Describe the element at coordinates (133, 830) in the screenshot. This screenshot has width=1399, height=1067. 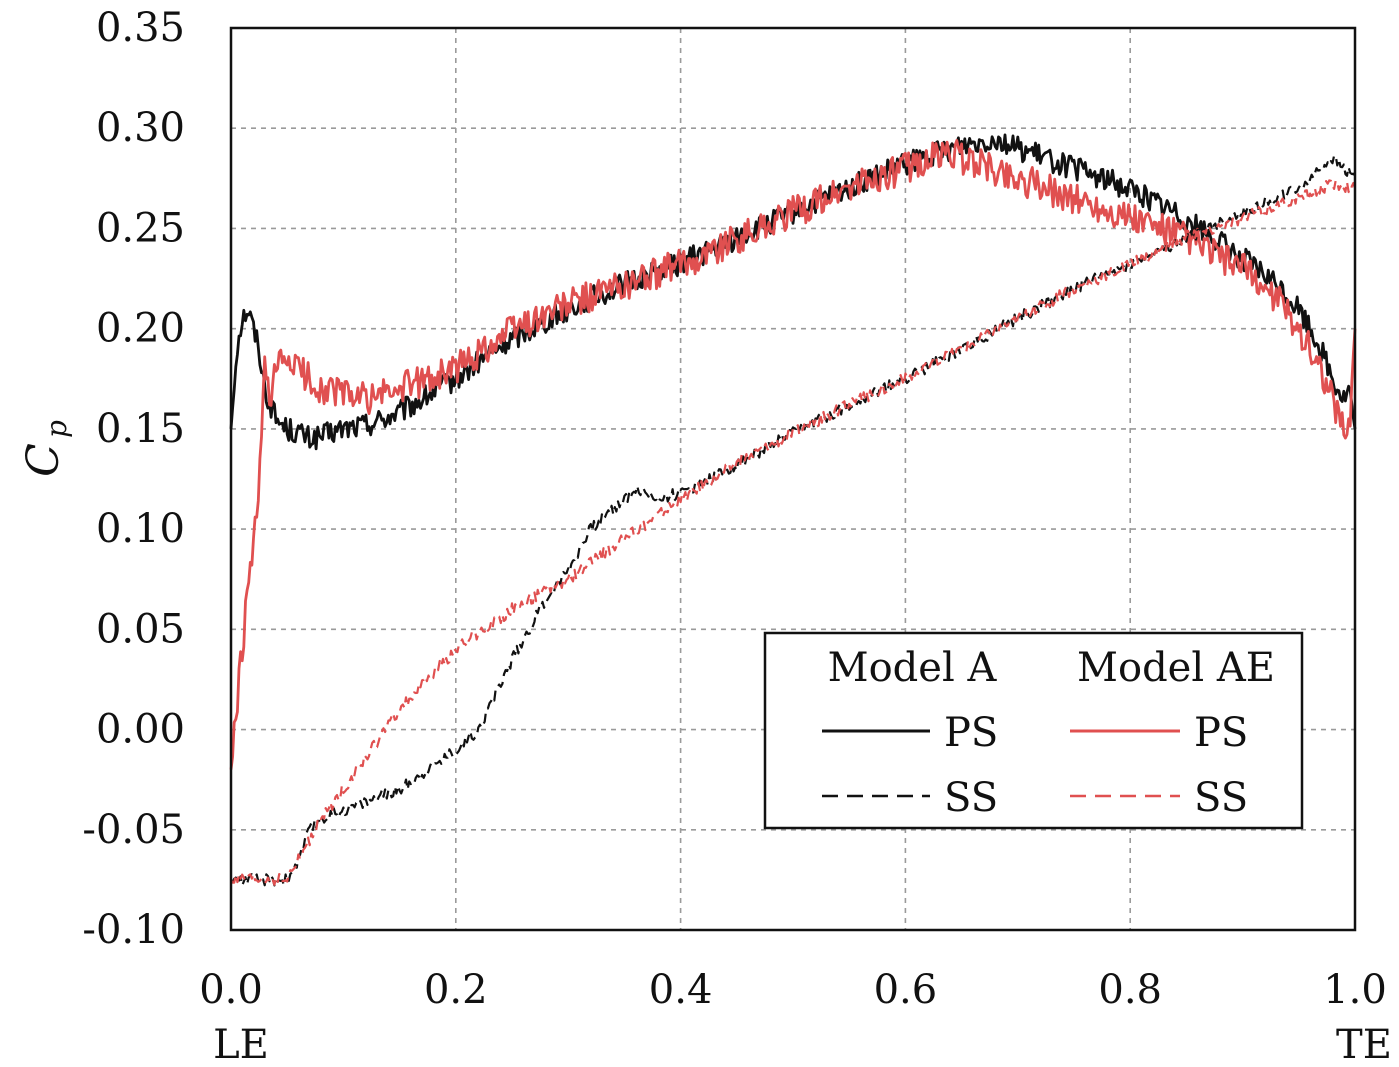
I see `y-tick-label: -0.05` at that location.